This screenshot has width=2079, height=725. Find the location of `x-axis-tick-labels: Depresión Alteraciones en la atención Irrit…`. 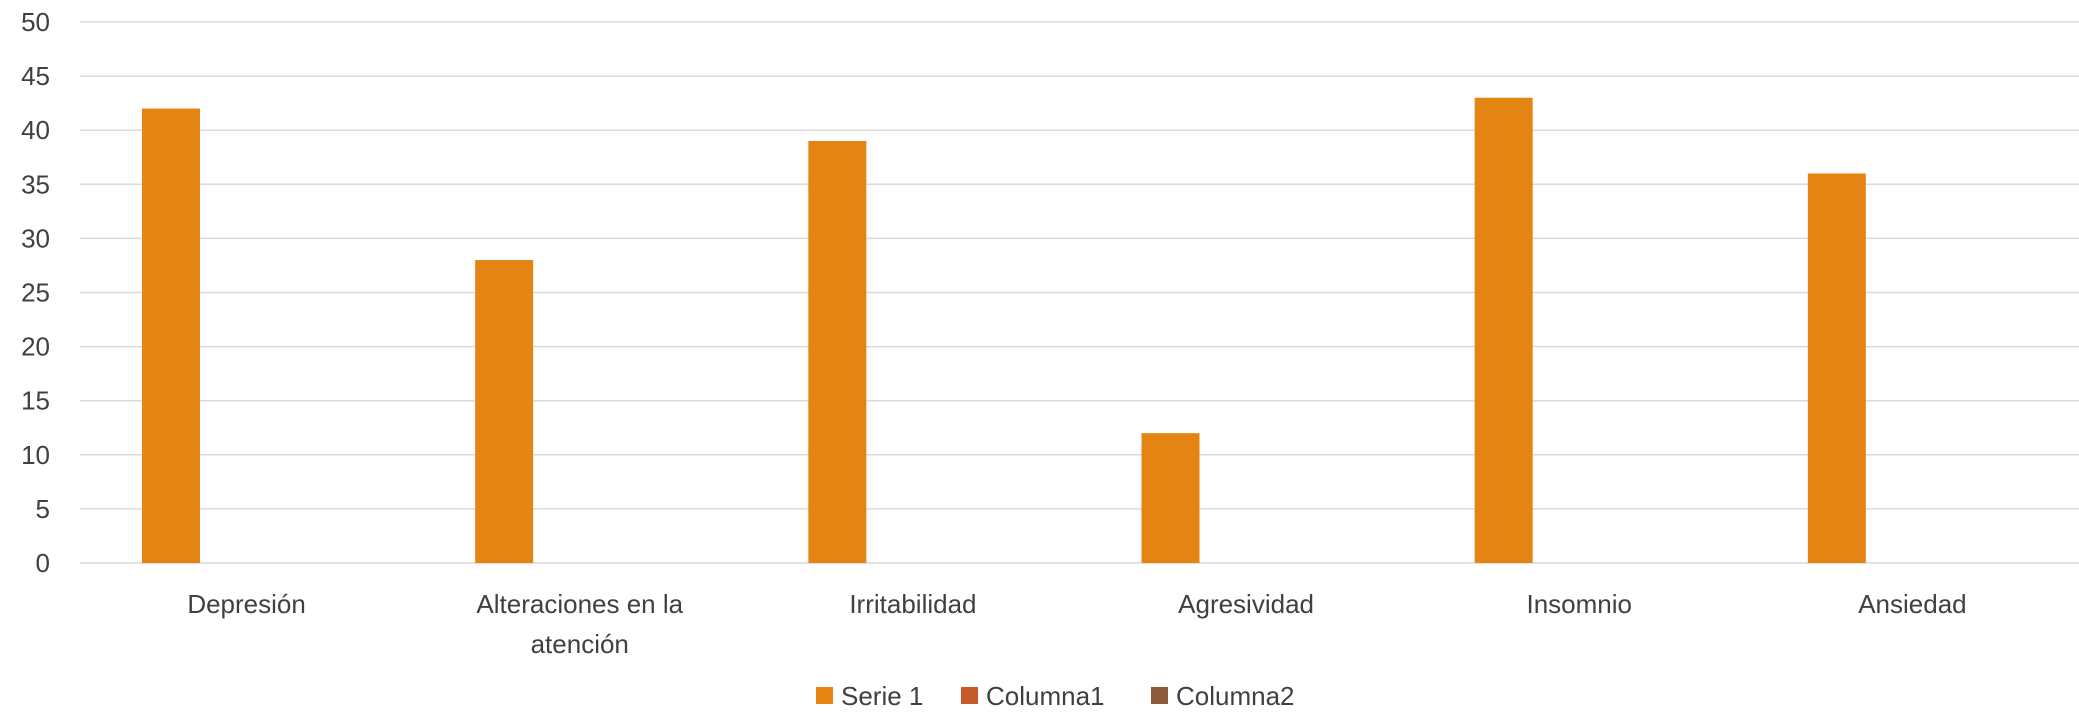

x-axis-tick-labels: Depresión Alteraciones en la atención Irrit… is located at coordinates (1076, 624).